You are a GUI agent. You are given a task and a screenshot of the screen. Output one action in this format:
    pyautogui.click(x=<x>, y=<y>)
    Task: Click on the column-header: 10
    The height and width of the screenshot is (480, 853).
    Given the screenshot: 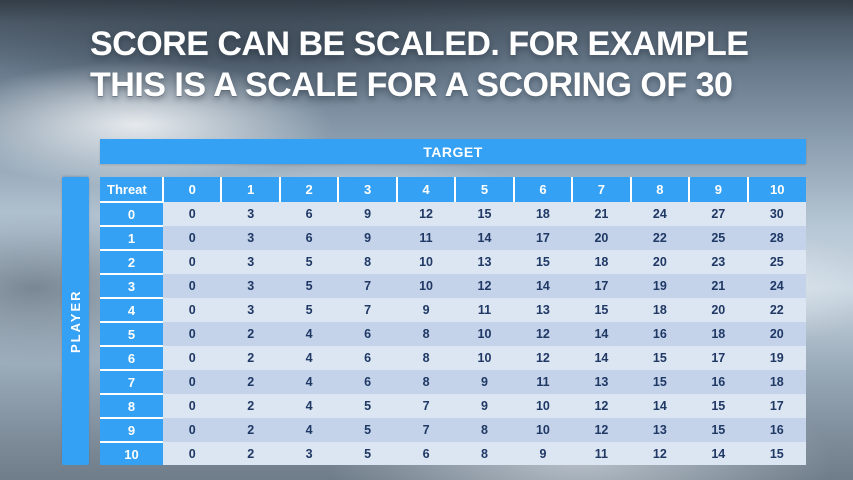 What is the action you would take?
    pyautogui.click(x=776, y=189)
    